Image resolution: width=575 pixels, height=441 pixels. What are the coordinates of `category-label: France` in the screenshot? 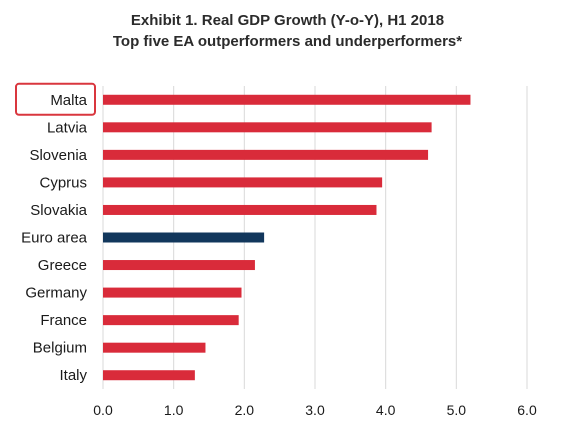 It's located at (63, 320).